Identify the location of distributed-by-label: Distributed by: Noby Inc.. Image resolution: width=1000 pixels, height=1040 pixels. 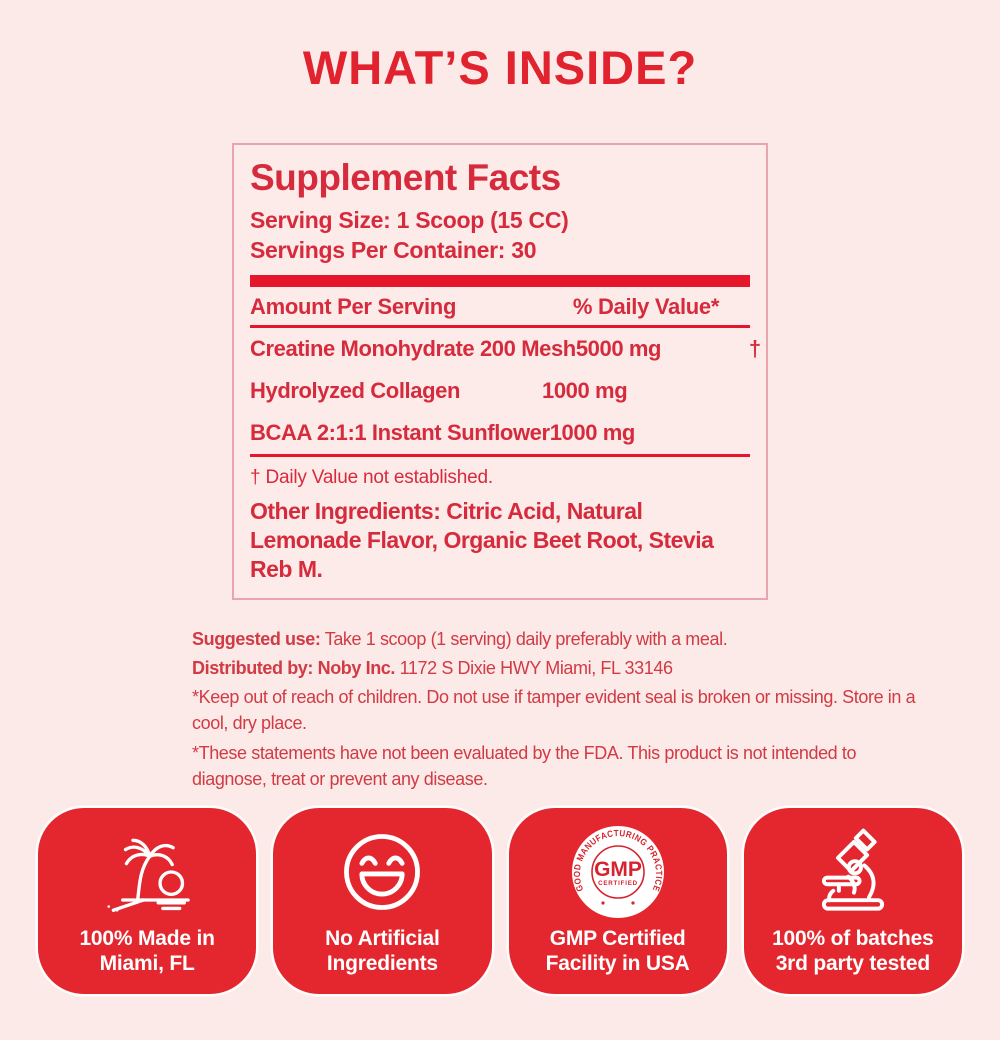
(294, 668).